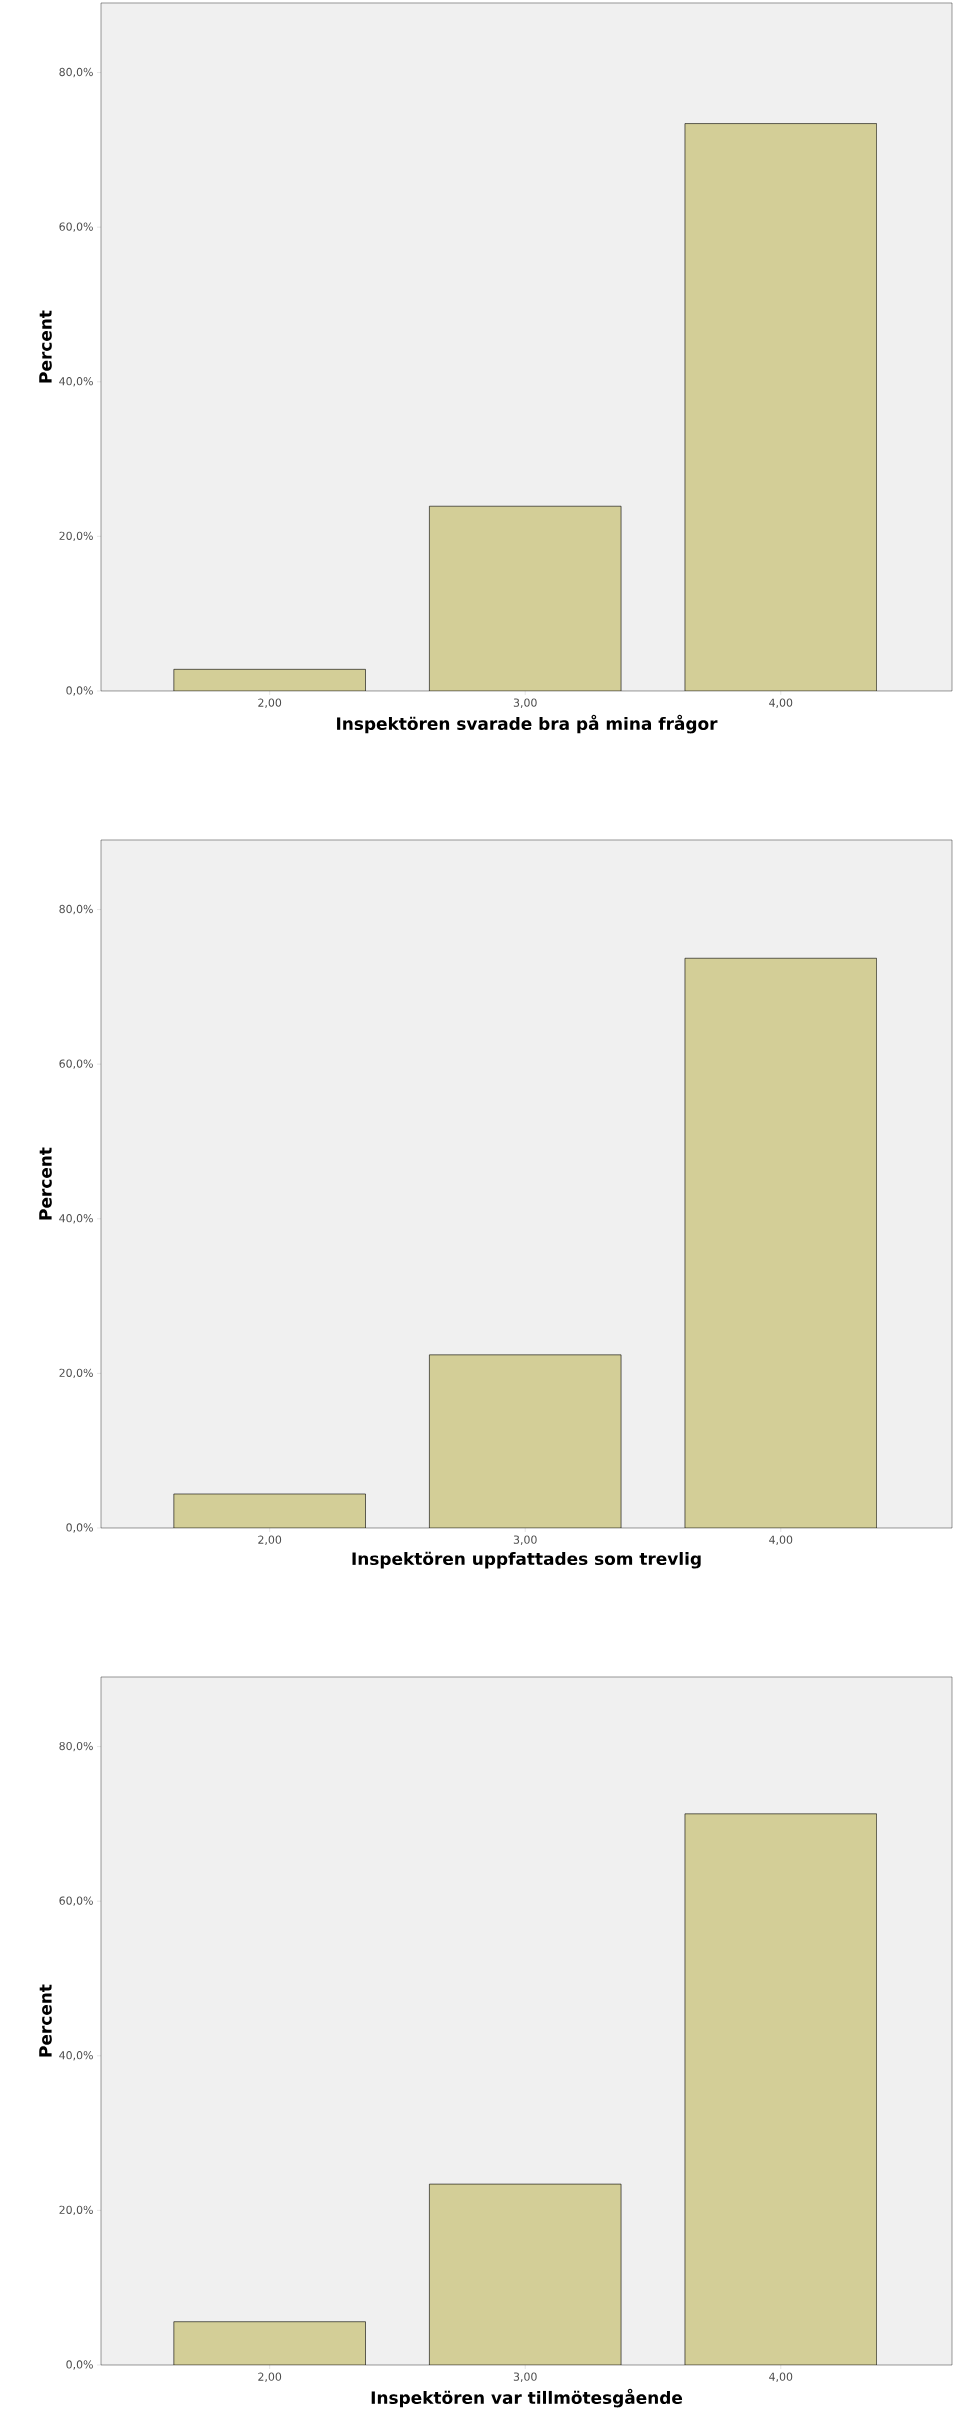 The width and height of the screenshot is (960, 2435). Describe the element at coordinates (527, 724) in the screenshot. I see `x-axis-title: Inspektören svarade bra på mina frågor` at that location.